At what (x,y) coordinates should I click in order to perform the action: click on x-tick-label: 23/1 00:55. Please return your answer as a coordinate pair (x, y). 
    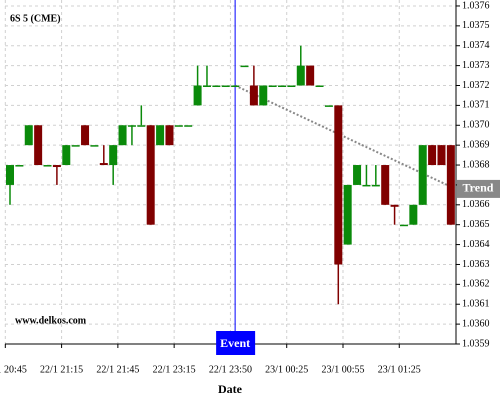
    Looking at the image, I should click on (342, 369).